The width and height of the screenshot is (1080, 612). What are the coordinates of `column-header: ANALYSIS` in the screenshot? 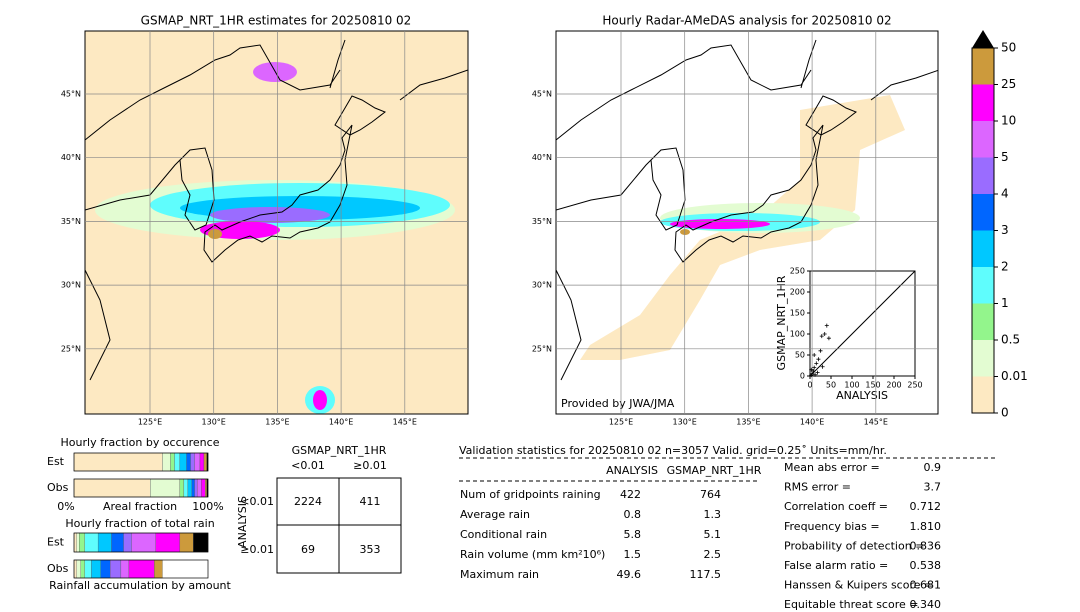 It's located at (632, 470).